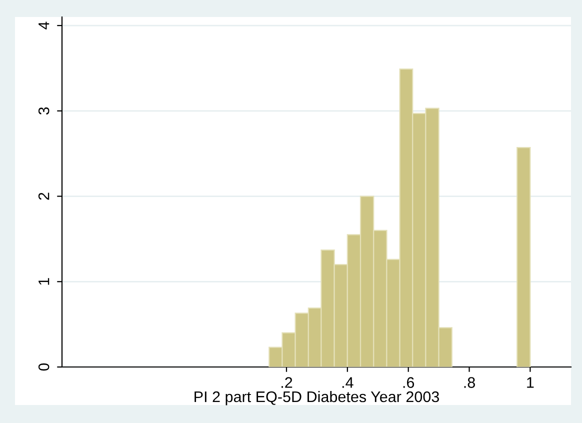  Describe the element at coordinates (287, 382) in the screenshot. I see `x-tick-label: .2` at that location.